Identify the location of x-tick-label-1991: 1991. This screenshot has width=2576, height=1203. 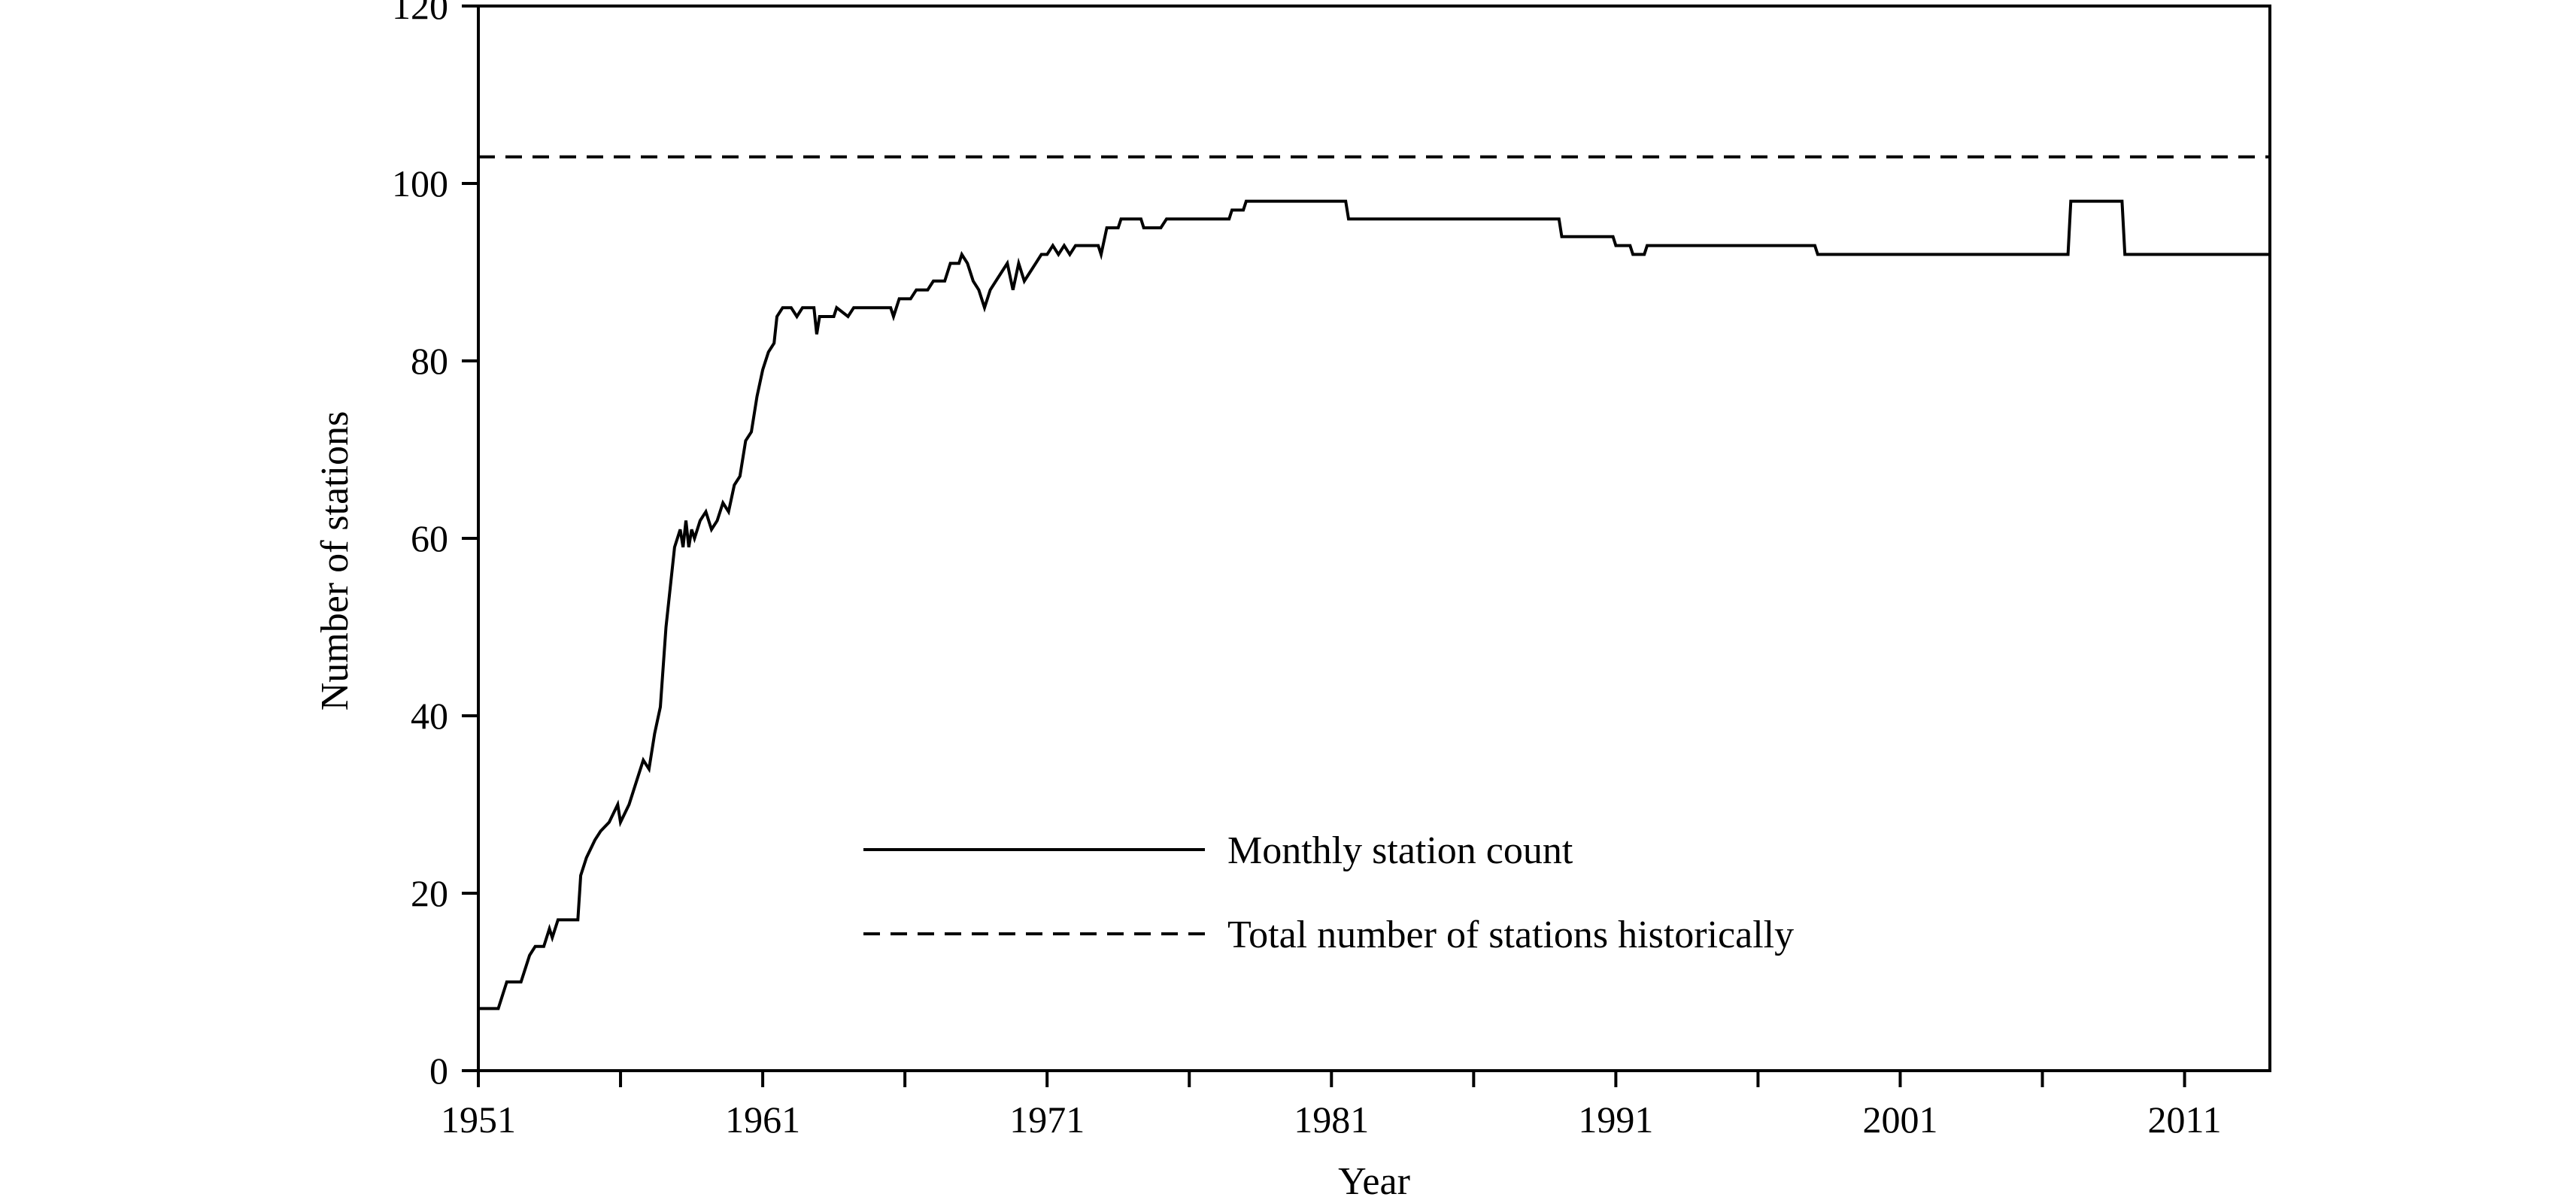
(1615, 1119).